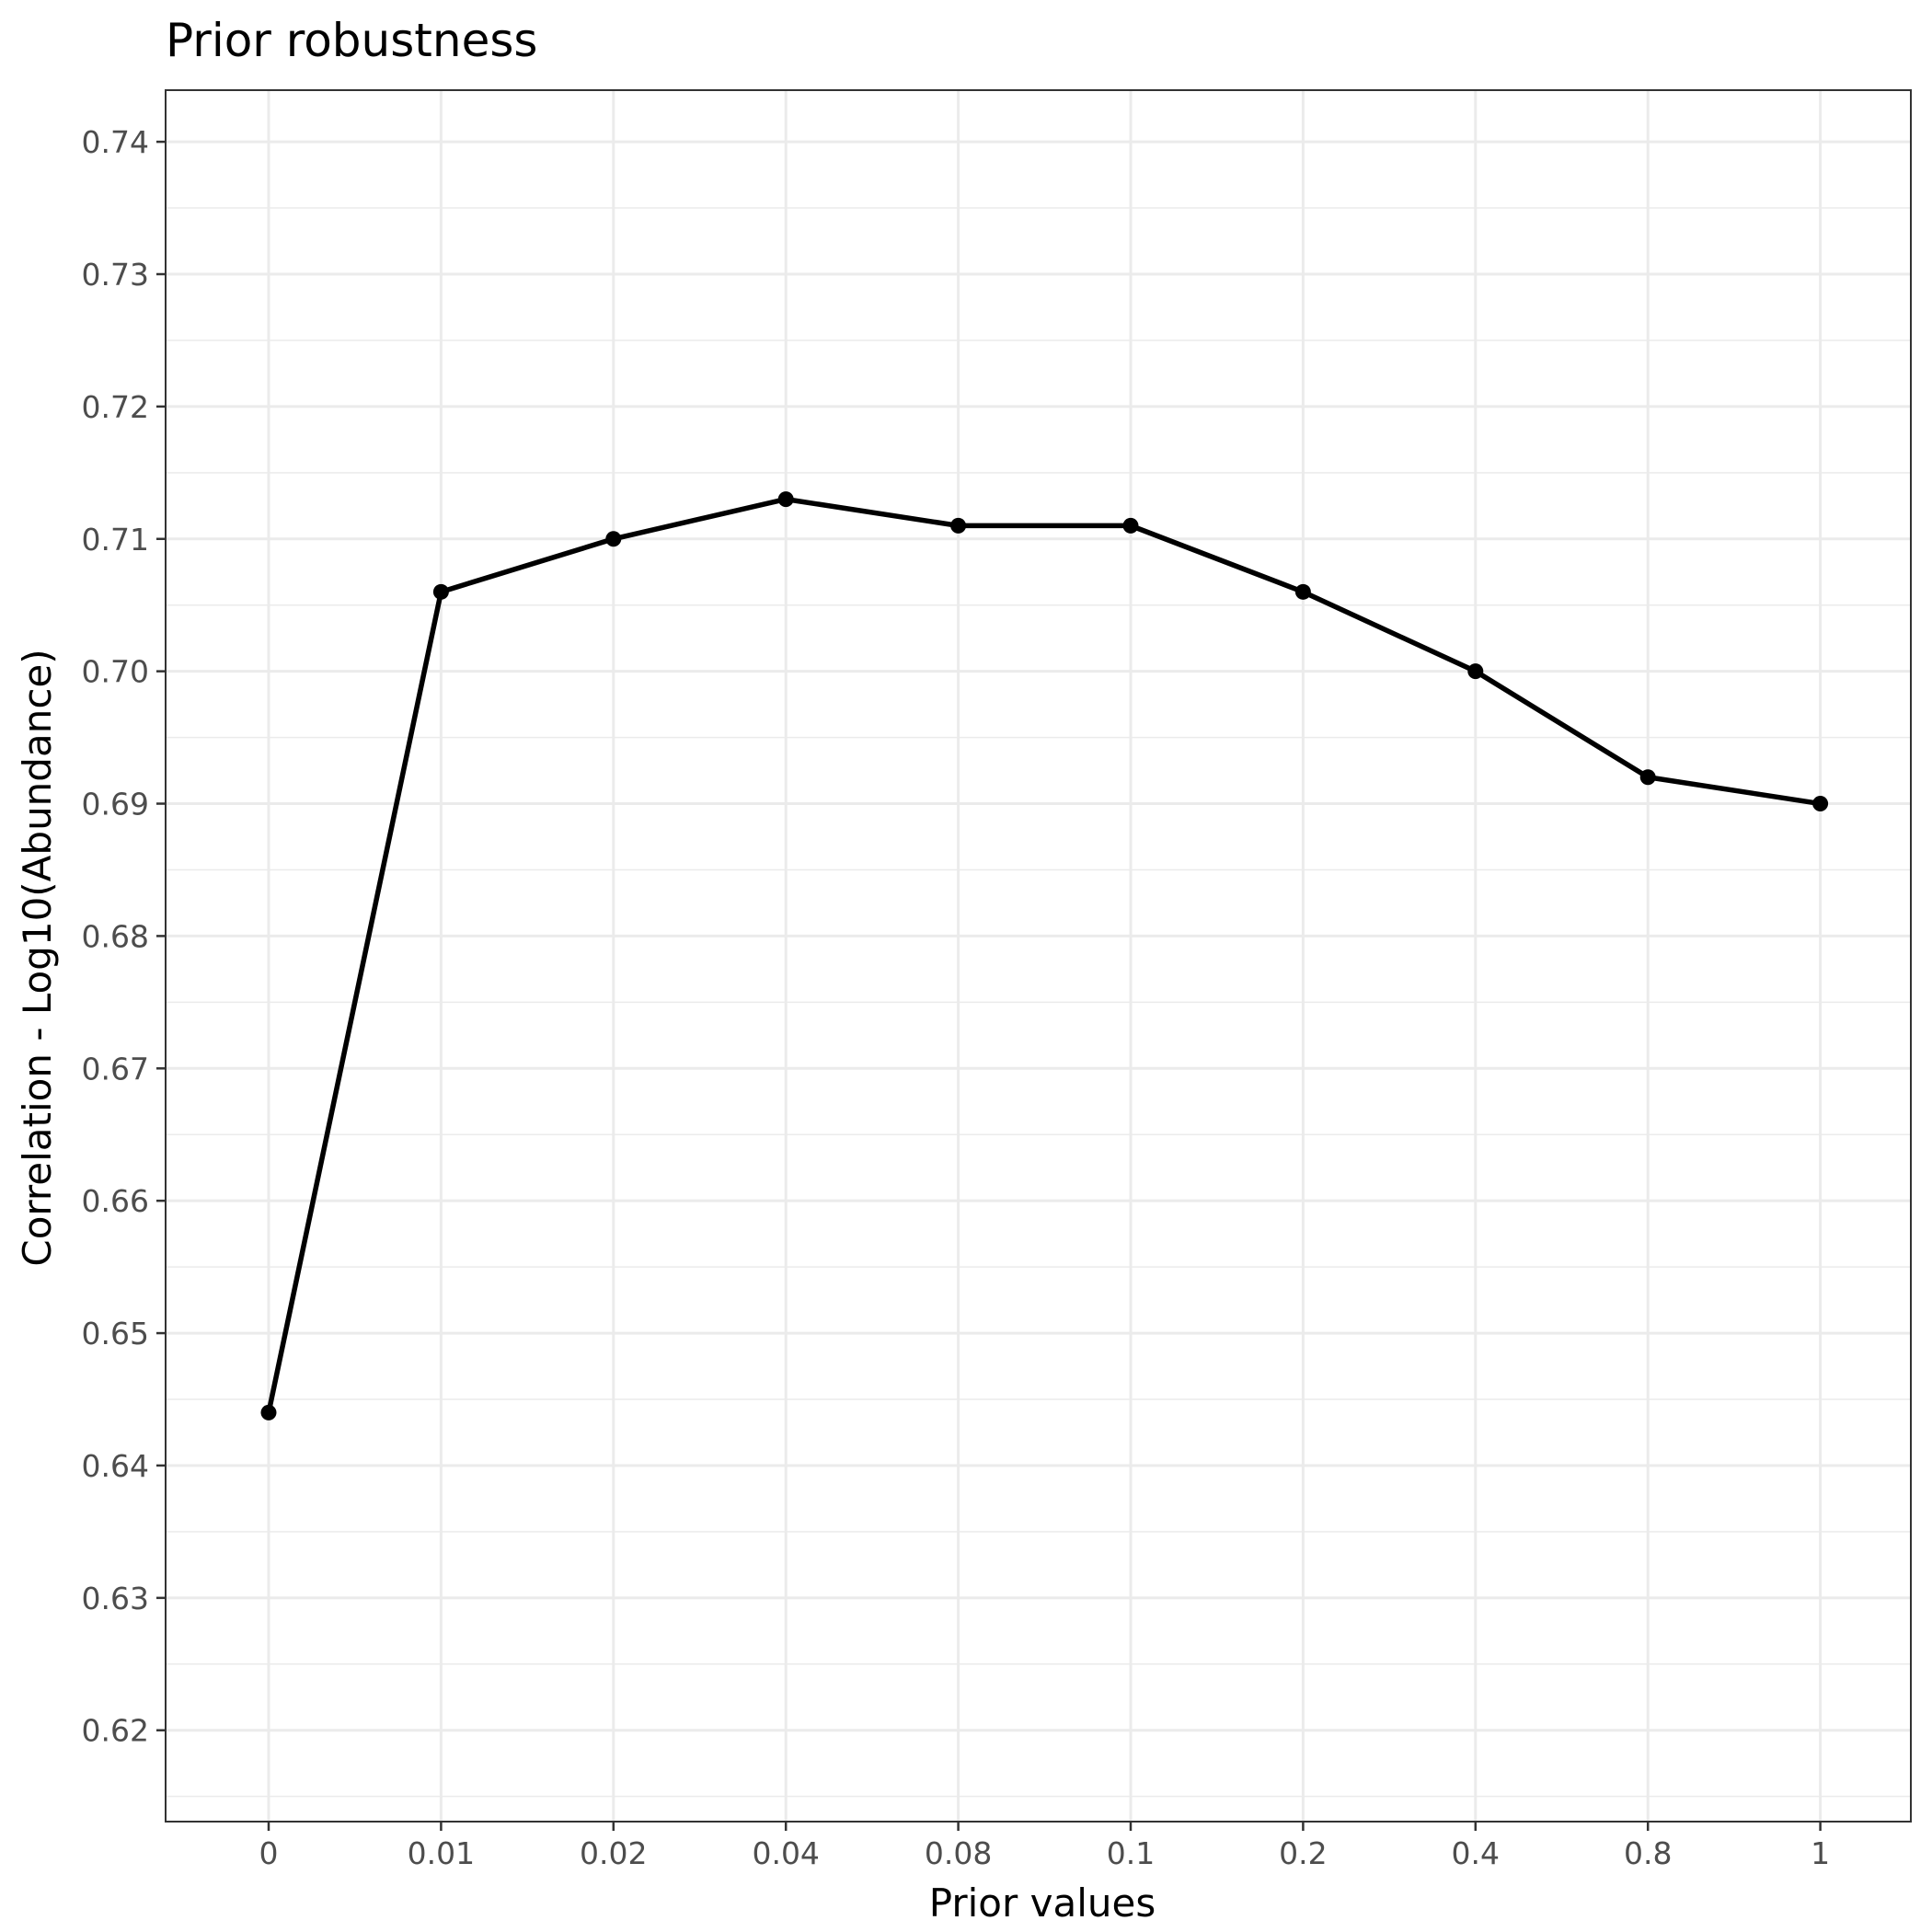  What do you see at coordinates (441, 1853) in the screenshot?
I see `x-tick-label: 0.01` at bounding box center [441, 1853].